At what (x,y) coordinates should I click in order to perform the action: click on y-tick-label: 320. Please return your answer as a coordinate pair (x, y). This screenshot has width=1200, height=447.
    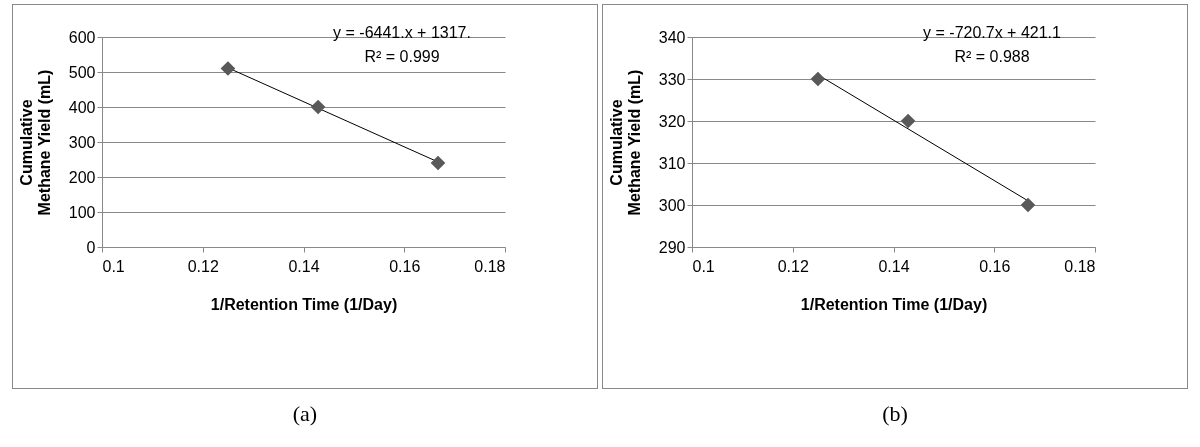
    Looking at the image, I should click on (672, 121).